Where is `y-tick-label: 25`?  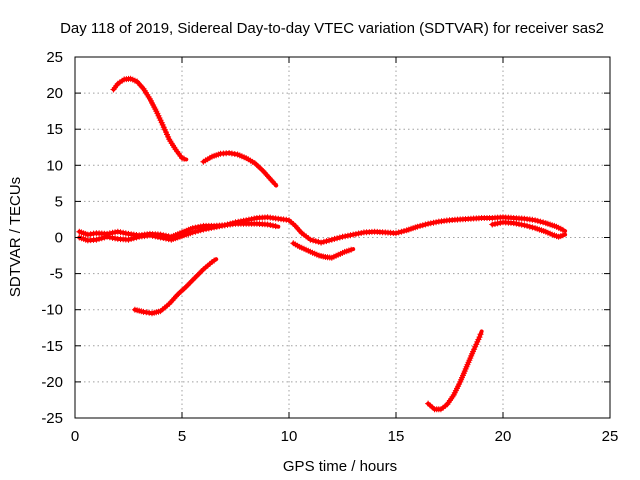
y-tick-label: 25 is located at coordinates (54, 57).